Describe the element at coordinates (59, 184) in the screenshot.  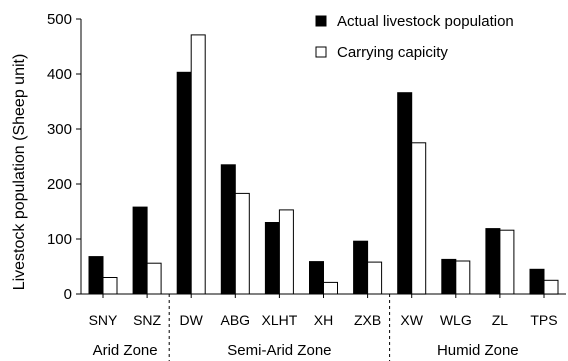
I see `y-tick-label-200: 200` at that location.